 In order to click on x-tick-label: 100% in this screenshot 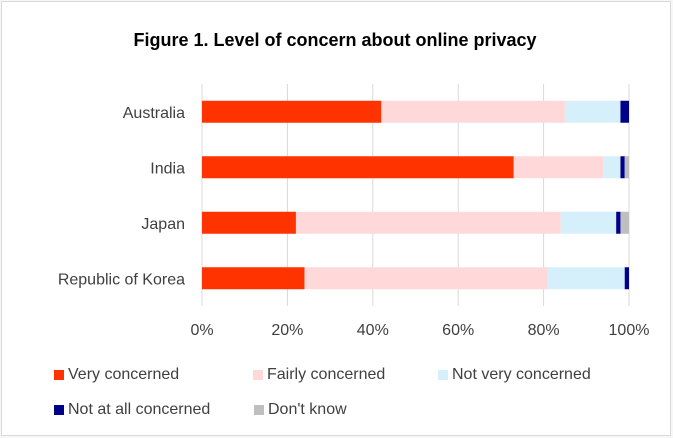, I will do `click(629, 330)`.